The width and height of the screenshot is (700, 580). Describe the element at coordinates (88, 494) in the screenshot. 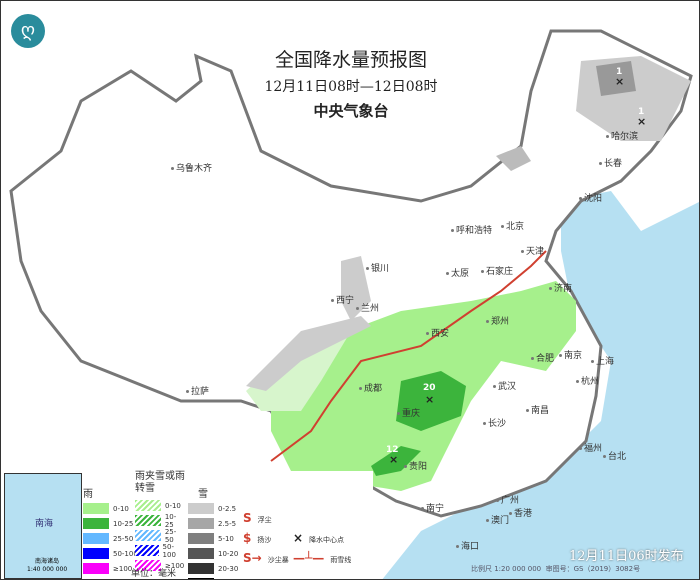

I see `legend-rain-title: 雨` at that location.